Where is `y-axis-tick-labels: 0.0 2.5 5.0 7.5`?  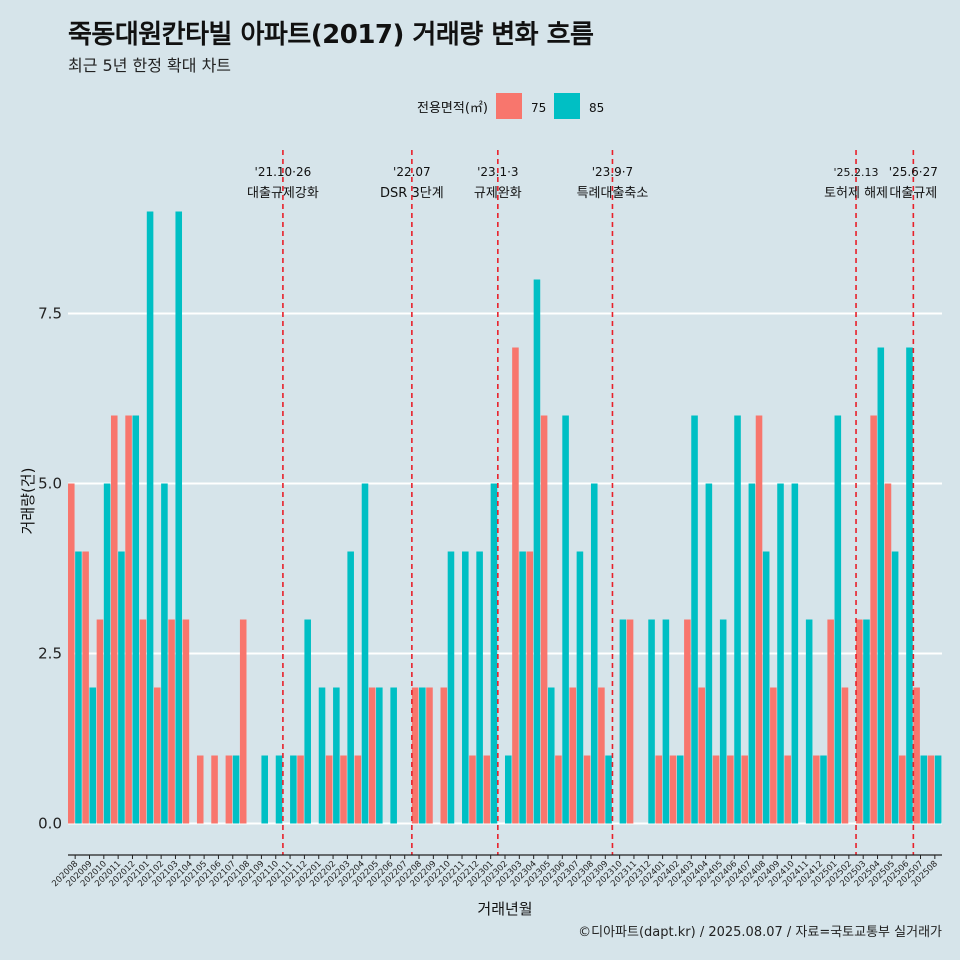
y-axis-tick-labels: 0.0 2.5 5.0 7.5 is located at coordinates (50, 569).